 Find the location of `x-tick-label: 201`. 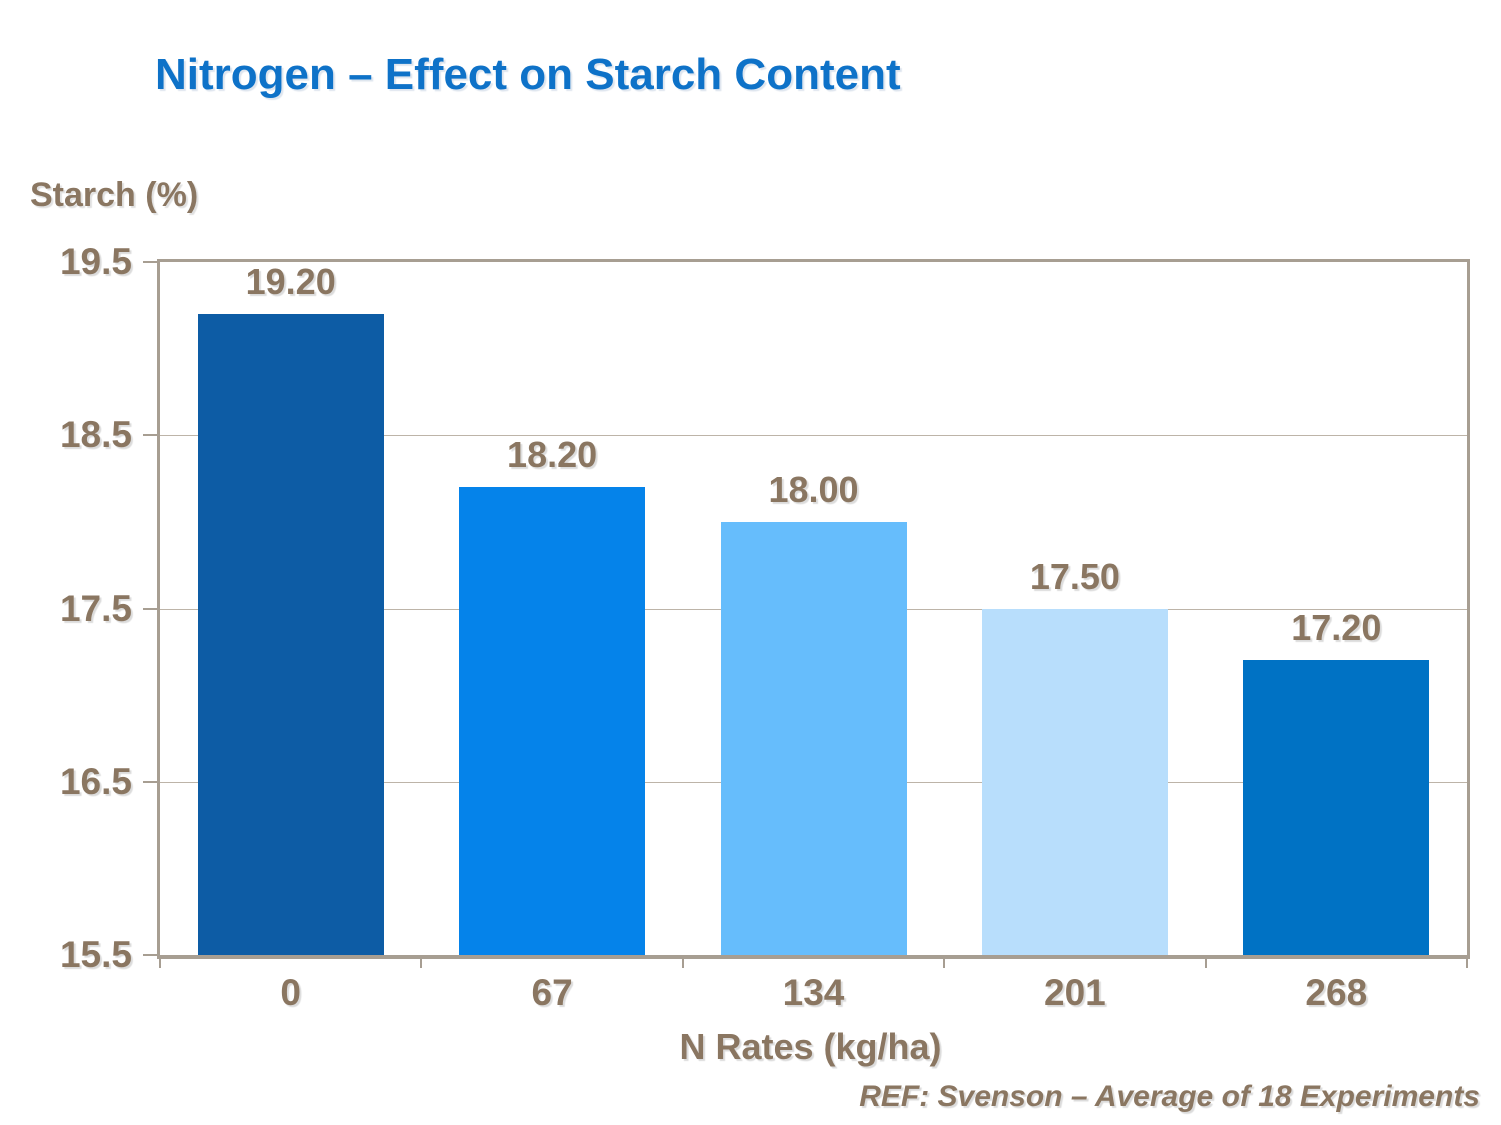

x-tick-label: 201 is located at coordinates (1075, 992).